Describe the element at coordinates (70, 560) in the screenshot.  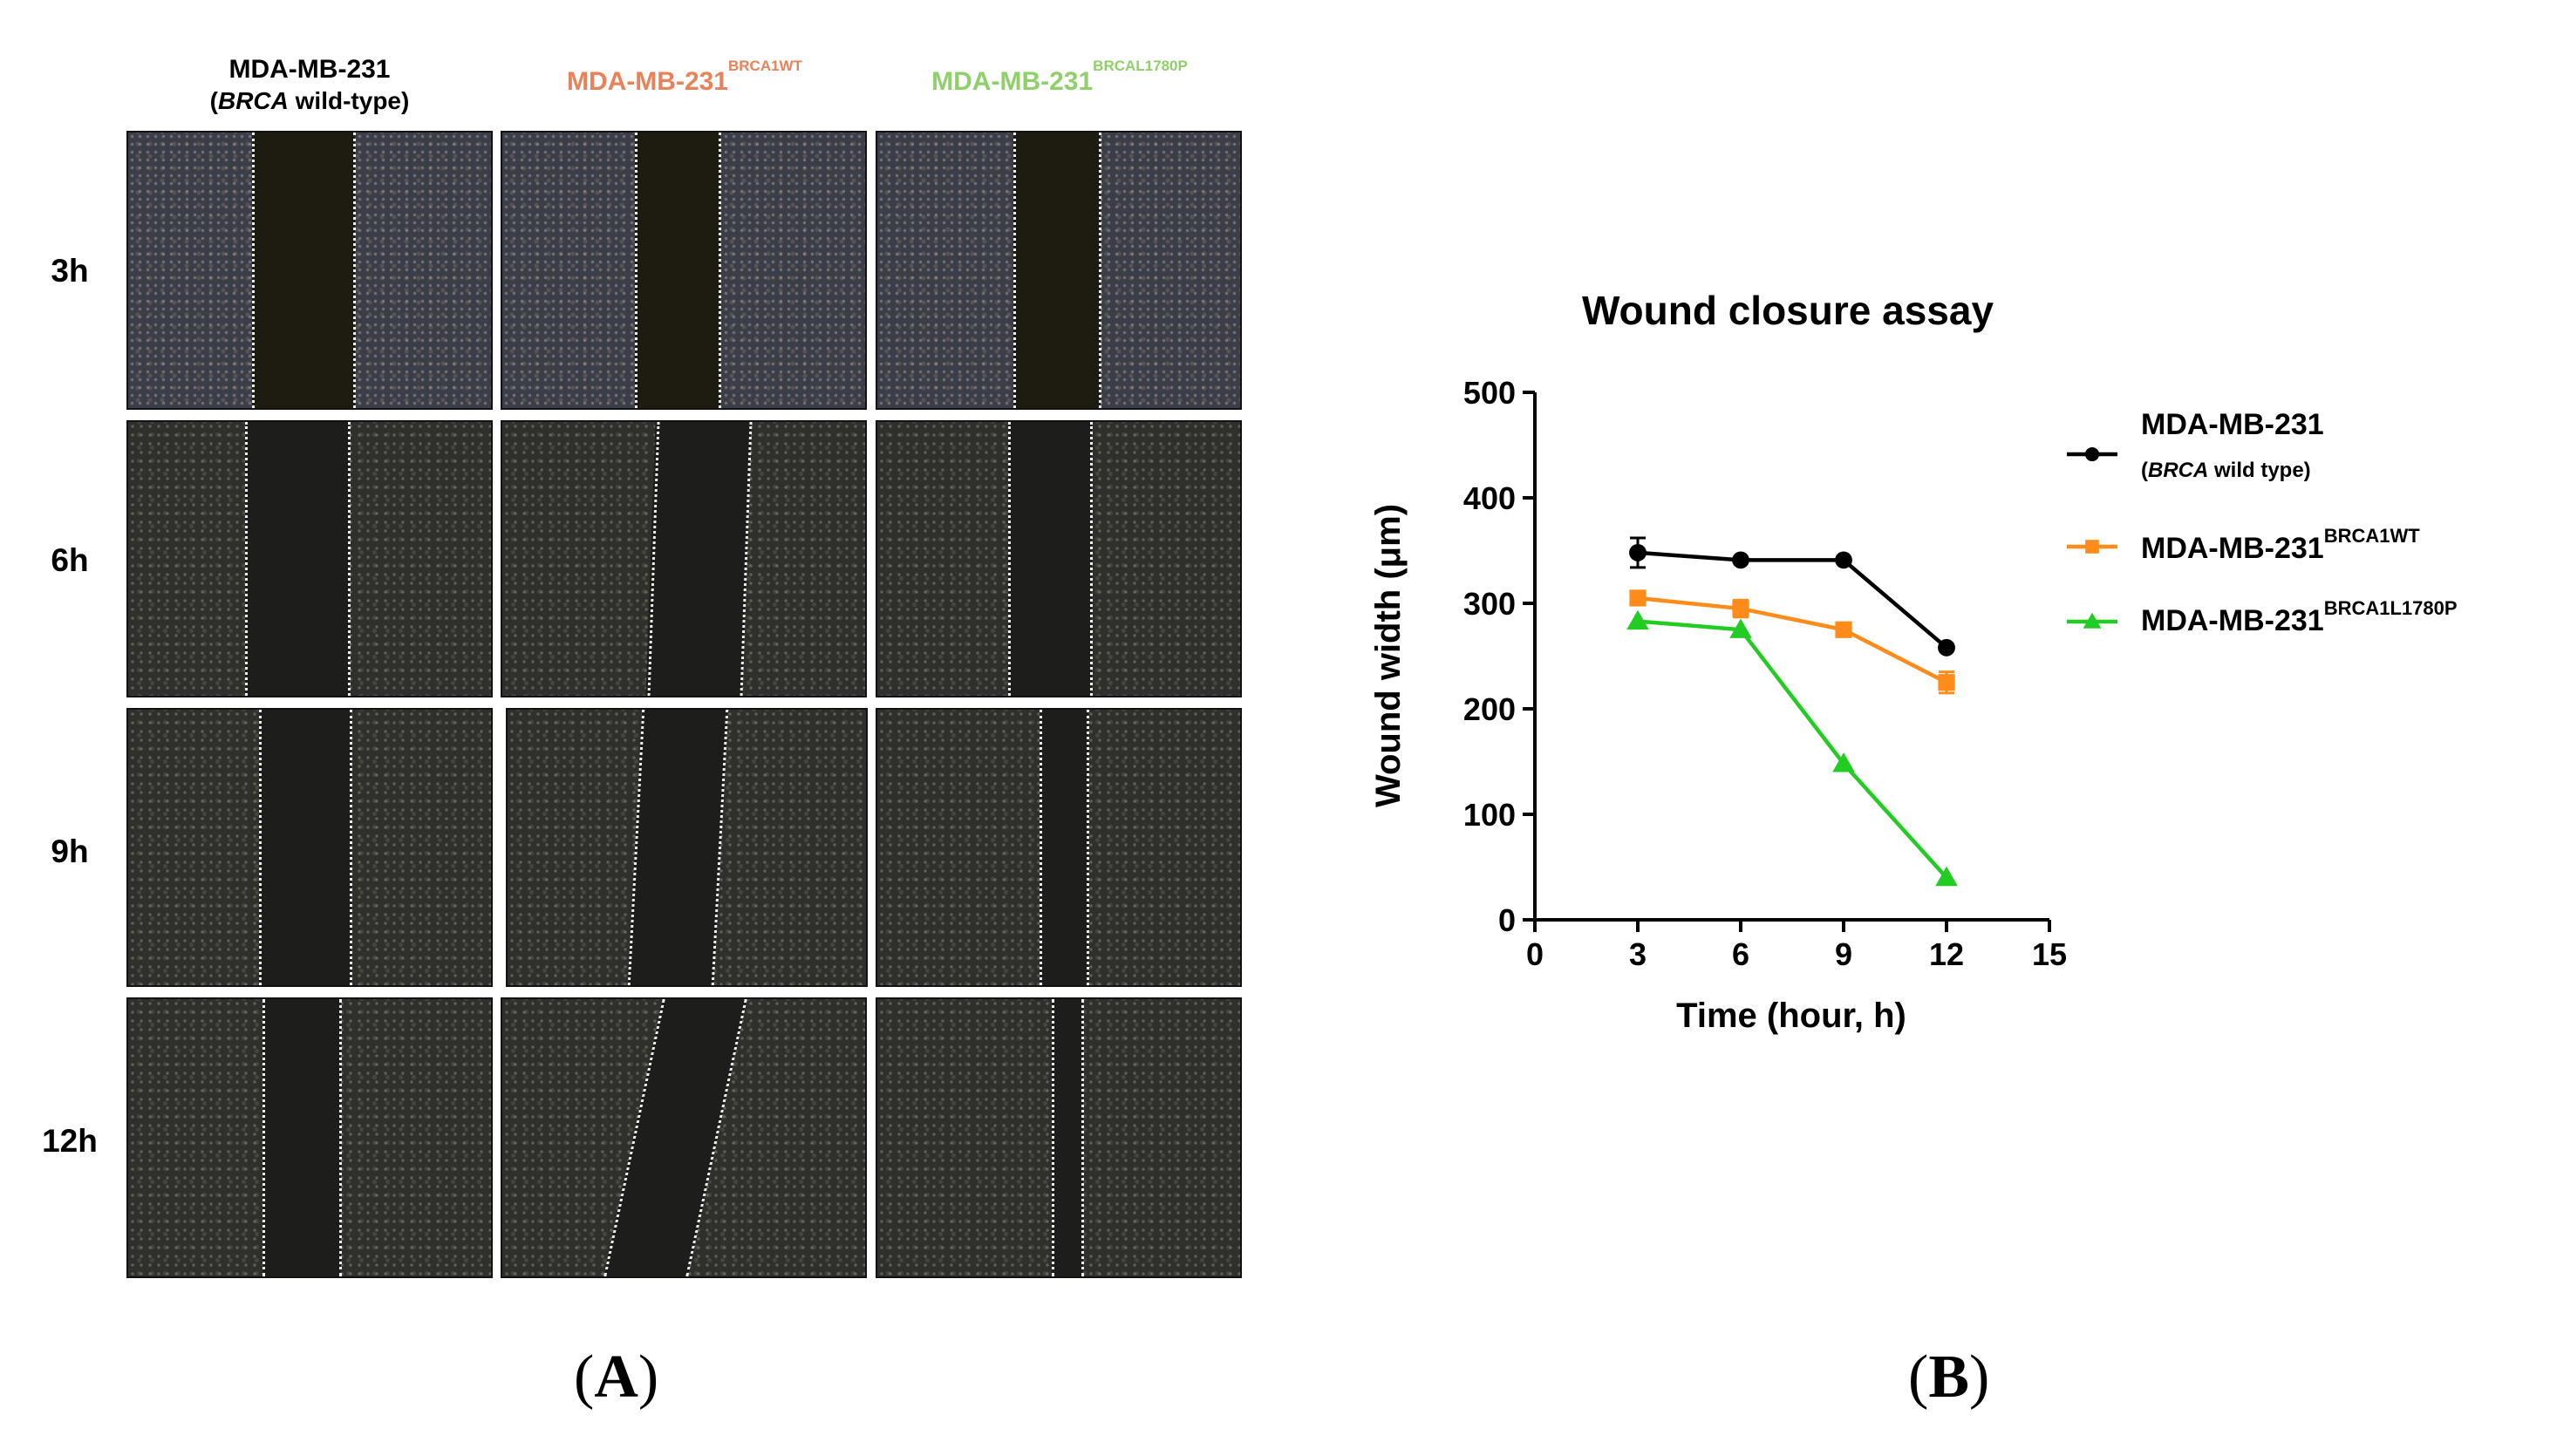
I see `row-label-6h: 6h` at that location.